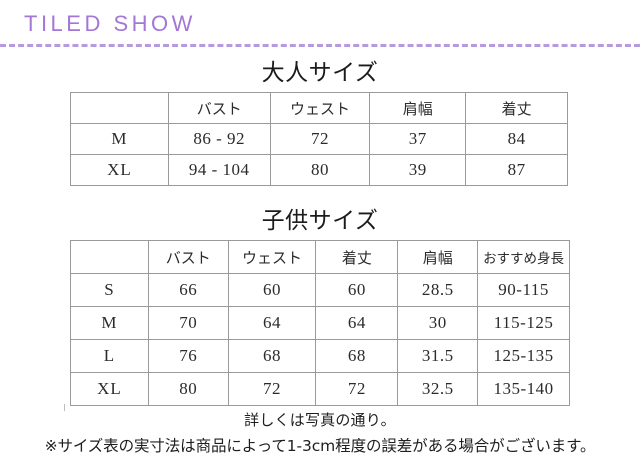 The width and height of the screenshot is (640, 467). I want to click on adult-row-shoulder: 37, so click(418, 139).